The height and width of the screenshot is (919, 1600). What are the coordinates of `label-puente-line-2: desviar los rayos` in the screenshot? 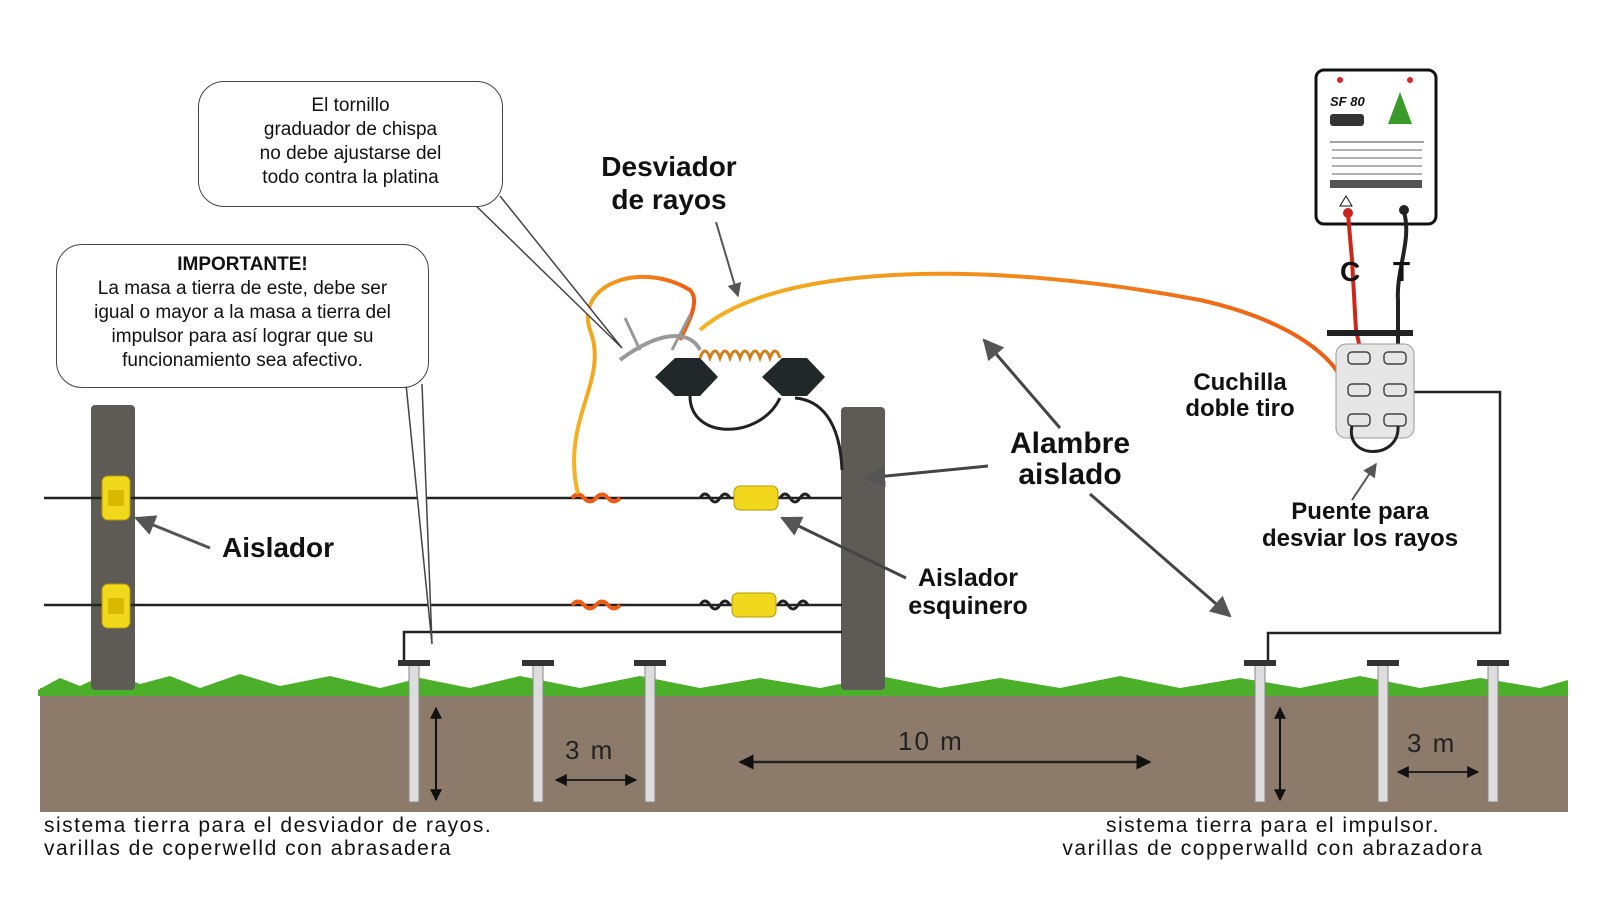 It's located at (1360, 538).